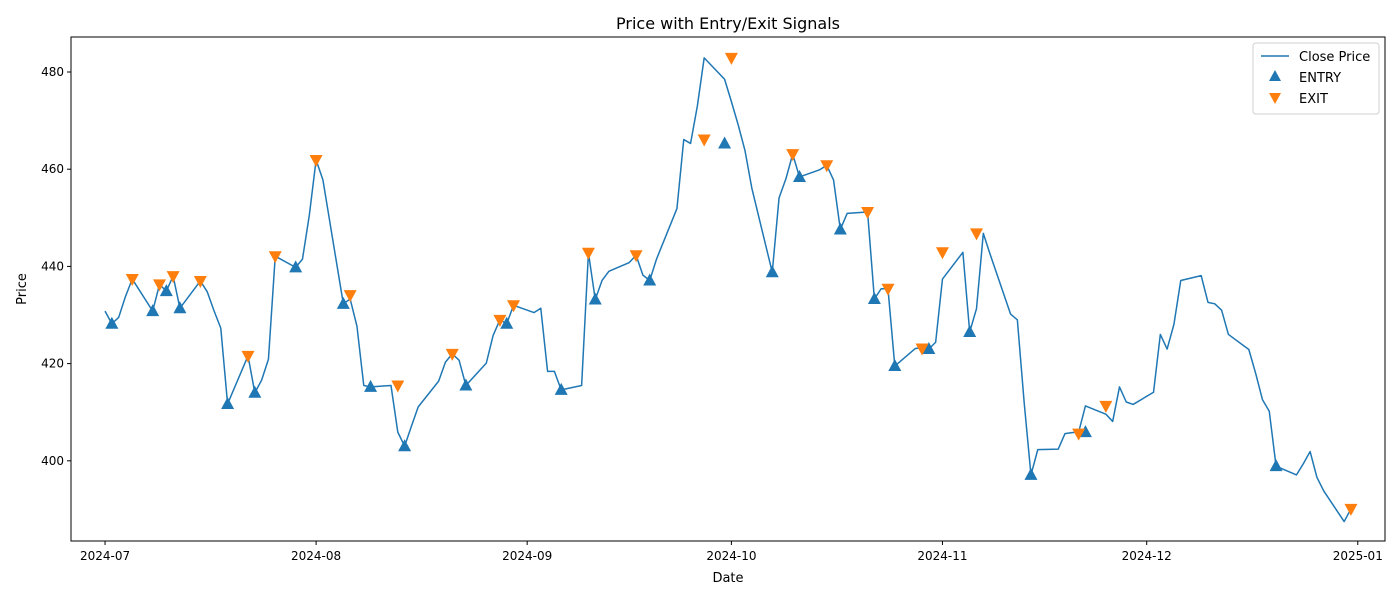  I want to click on y-axis-label: Price, so click(22, 289).